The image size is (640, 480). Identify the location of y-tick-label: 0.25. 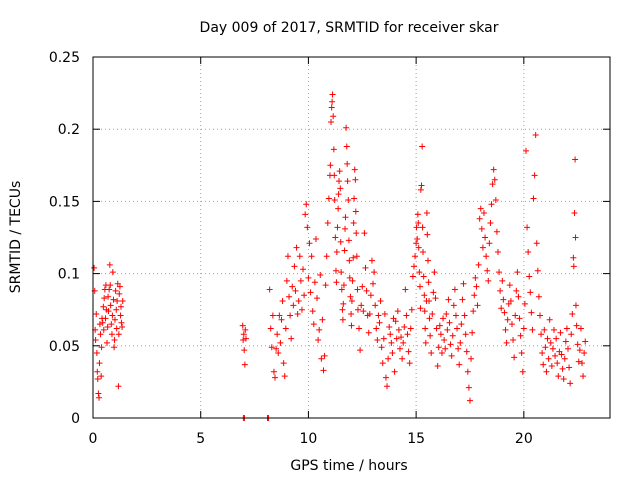
(64, 58).